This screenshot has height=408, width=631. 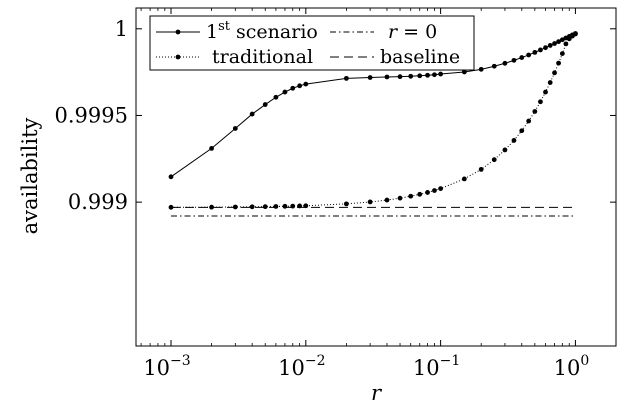 I want to click on legend-entry-traditional: traditional, so click(x=234, y=57).